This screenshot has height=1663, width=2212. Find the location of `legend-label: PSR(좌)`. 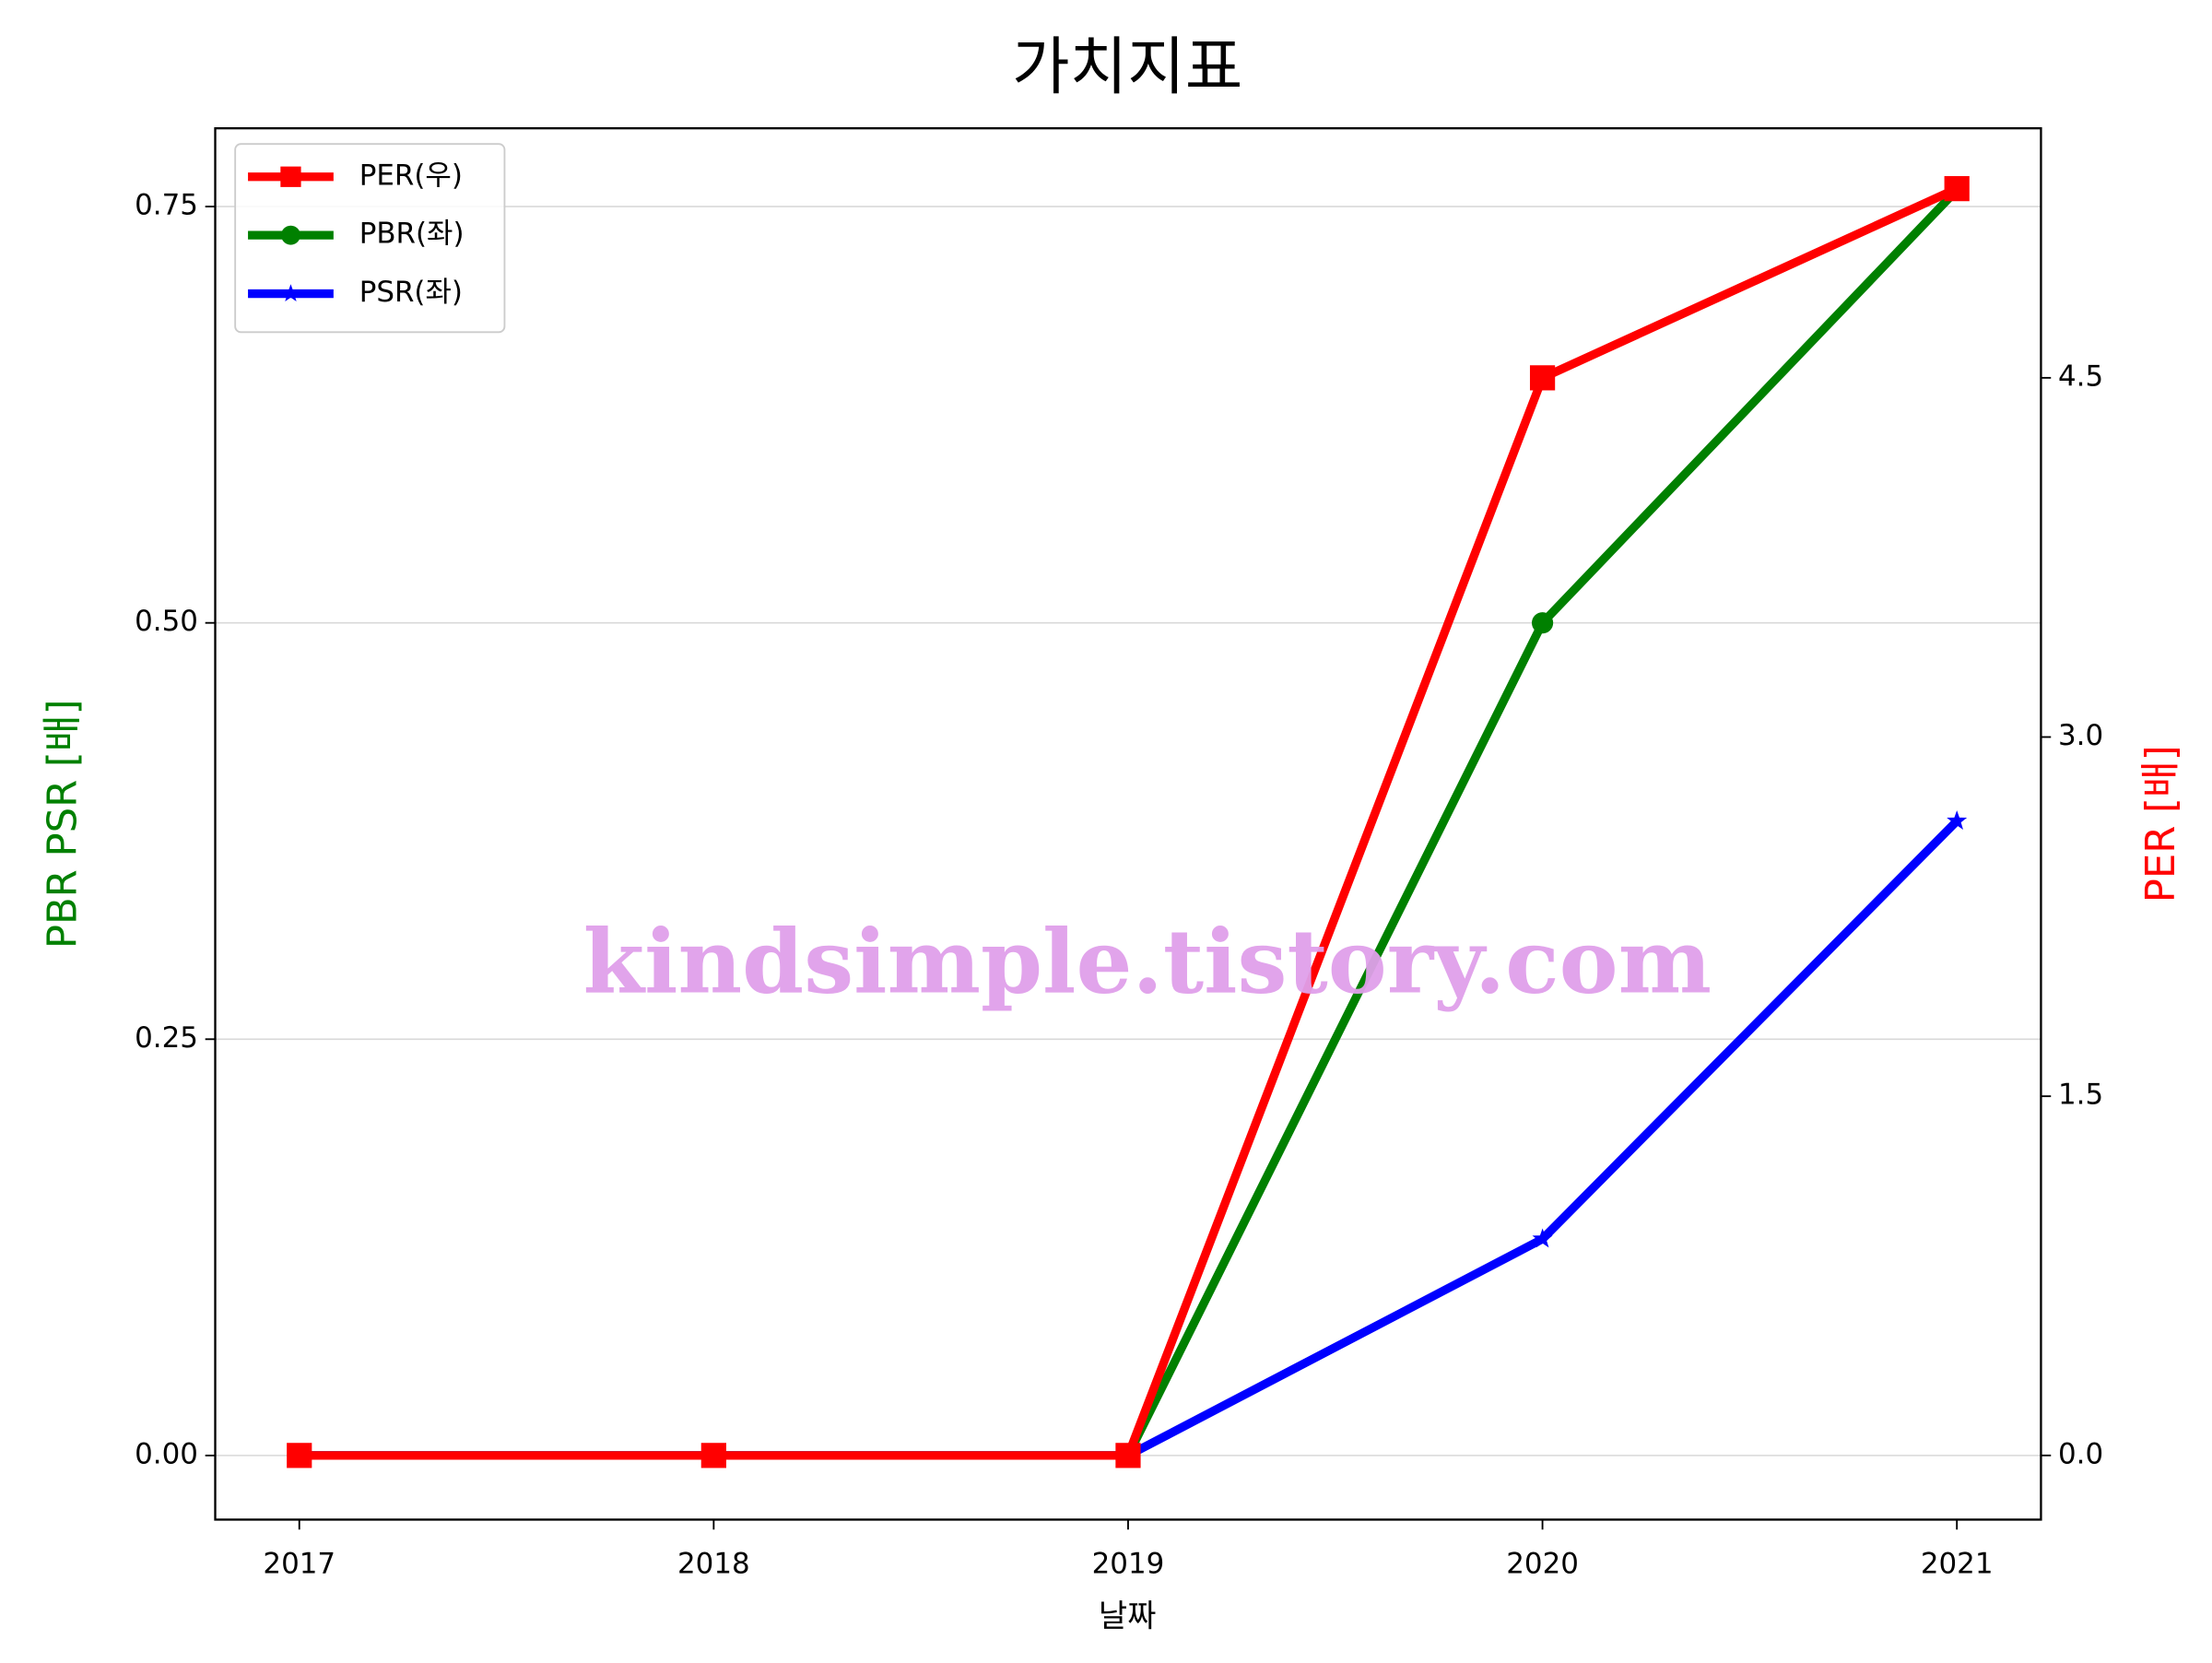

legend-label: PSR(좌) is located at coordinates (411, 292).